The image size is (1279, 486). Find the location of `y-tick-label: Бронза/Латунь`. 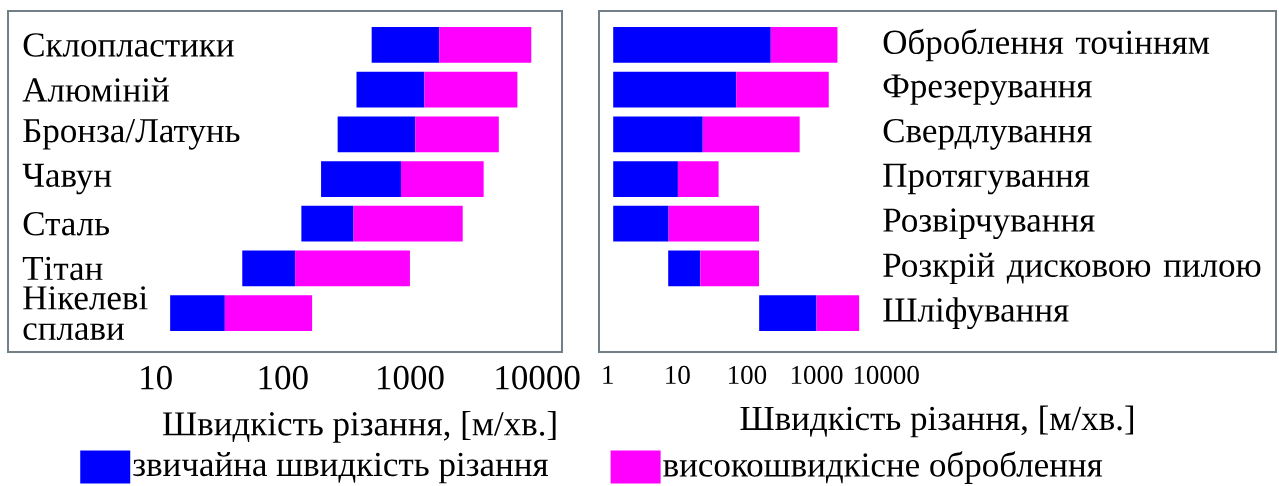

y-tick-label: Бронза/Латунь is located at coordinates (131, 134).